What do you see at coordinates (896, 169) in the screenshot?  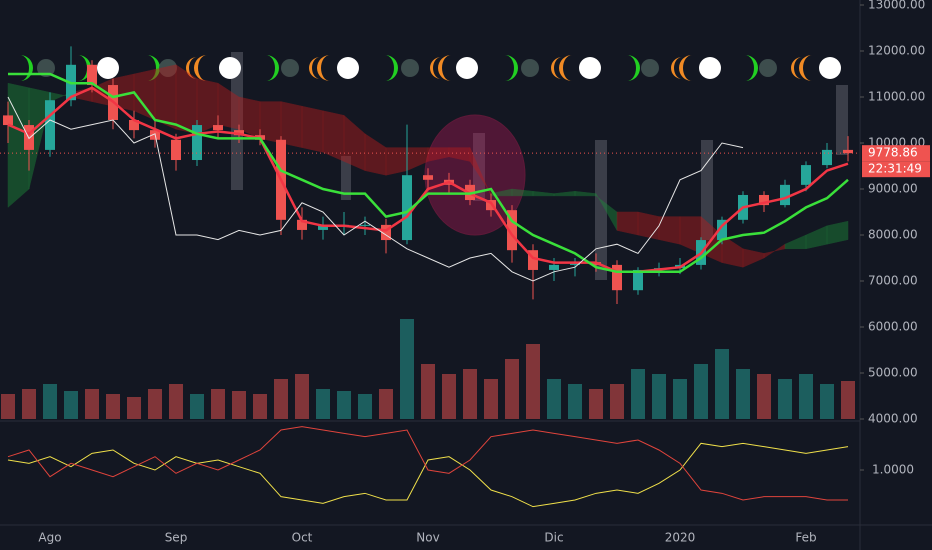 I see `countdown-box` at bounding box center [896, 169].